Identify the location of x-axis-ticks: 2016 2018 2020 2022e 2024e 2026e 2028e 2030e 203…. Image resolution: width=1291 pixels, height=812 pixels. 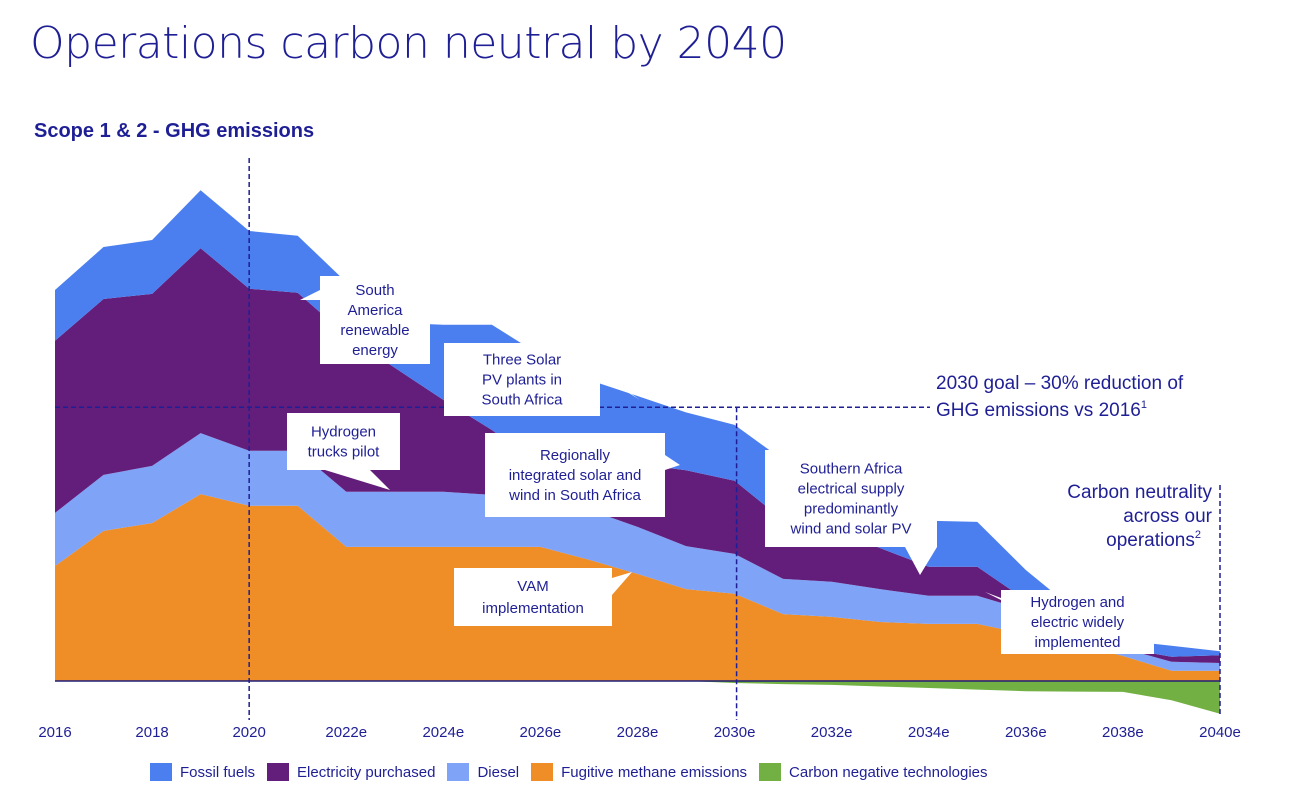
(639, 732).